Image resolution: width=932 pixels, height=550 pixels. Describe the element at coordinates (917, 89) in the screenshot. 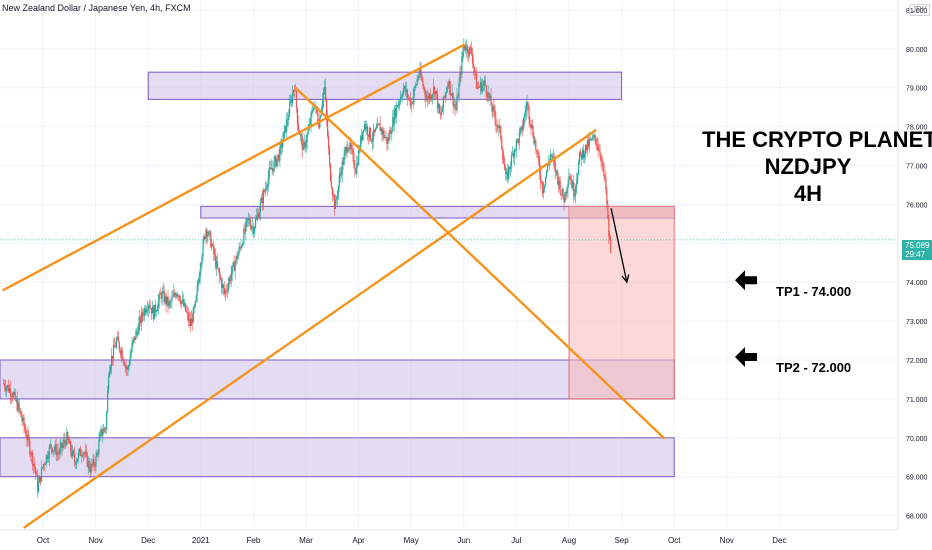

I see `price-tick-label: 79.000` at that location.